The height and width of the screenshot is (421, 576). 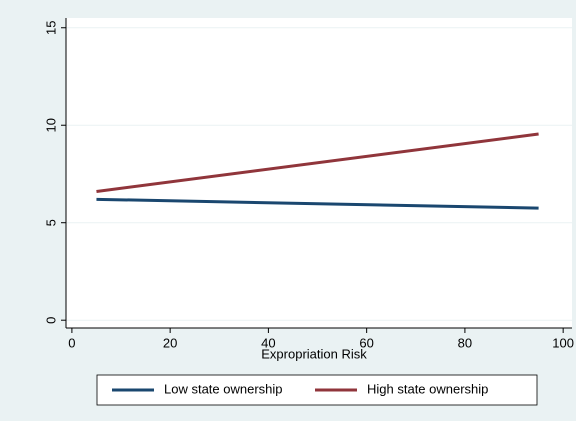 I want to click on x-tick-label: 0, so click(x=71, y=342).